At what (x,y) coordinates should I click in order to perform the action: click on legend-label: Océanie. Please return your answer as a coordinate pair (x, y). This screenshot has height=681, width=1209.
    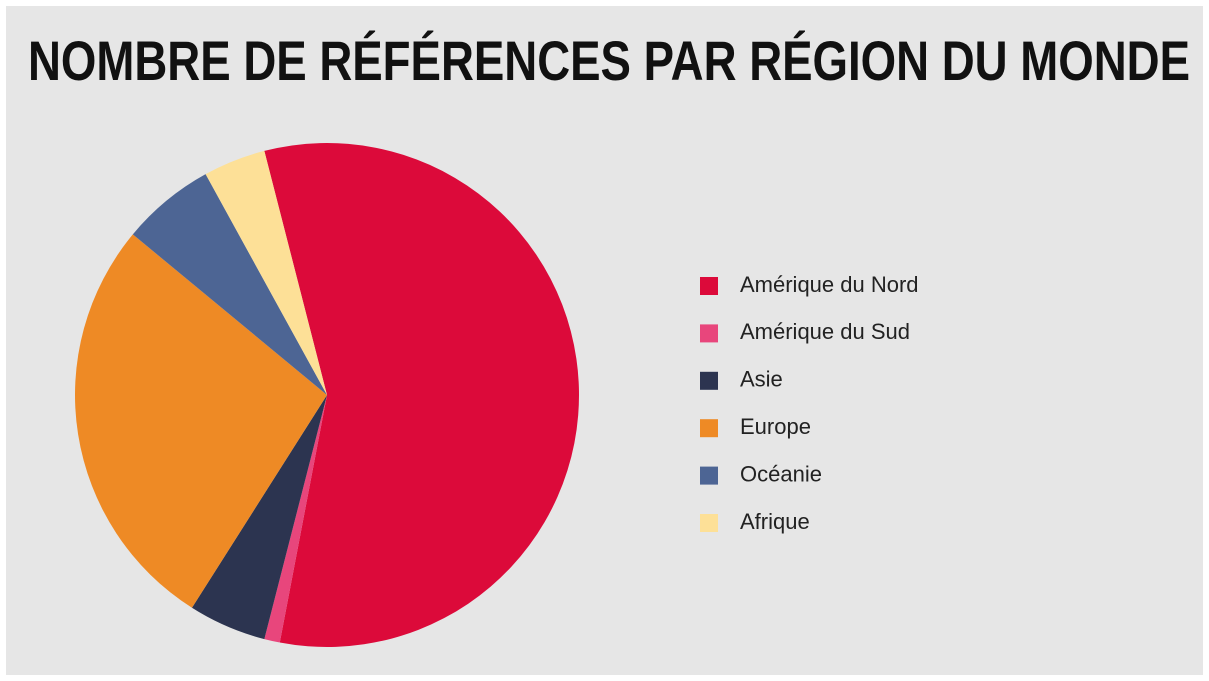
    Looking at the image, I should click on (781, 473).